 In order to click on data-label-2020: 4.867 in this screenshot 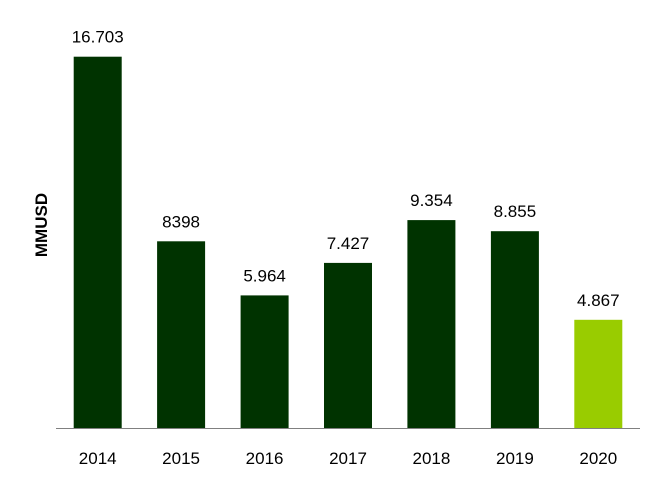, I will do `click(598, 300)`.